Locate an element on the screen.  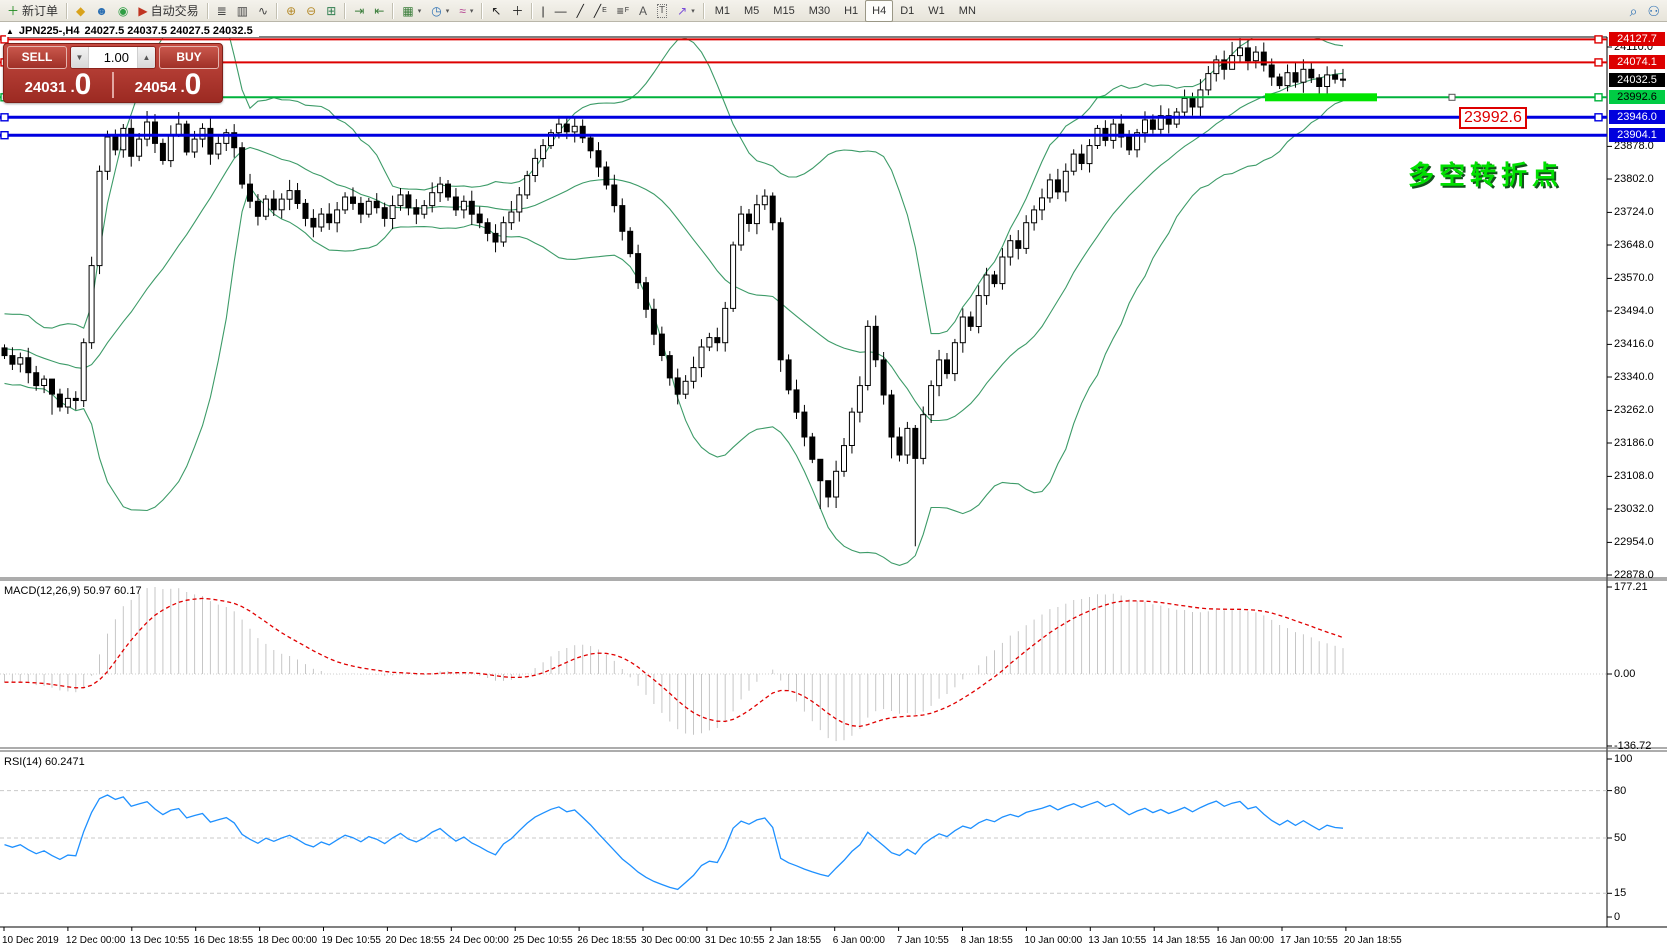
auto-scroll-button: ⇥ is located at coordinates (359, 11).